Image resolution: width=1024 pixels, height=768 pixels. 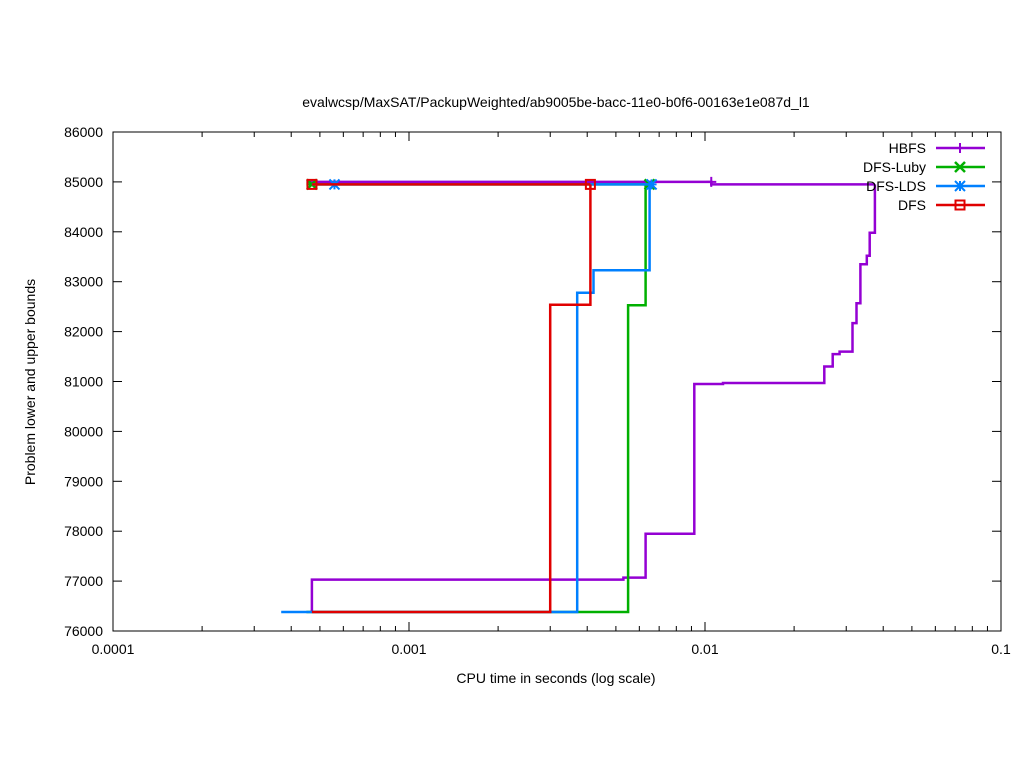 What do you see at coordinates (1001, 649) in the screenshot?
I see `x-tick-label: 0.1` at bounding box center [1001, 649].